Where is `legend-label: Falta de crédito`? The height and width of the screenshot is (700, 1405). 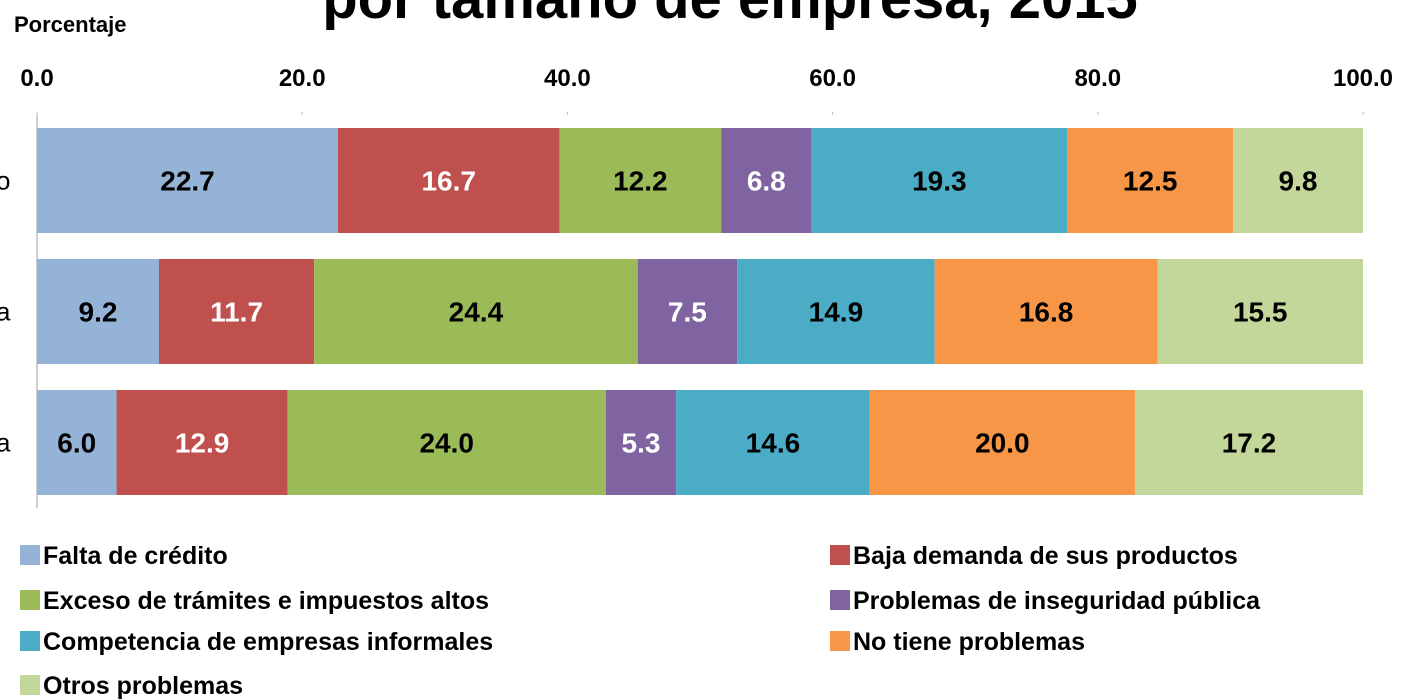
legend-label: Falta de crédito is located at coordinates (135, 556).